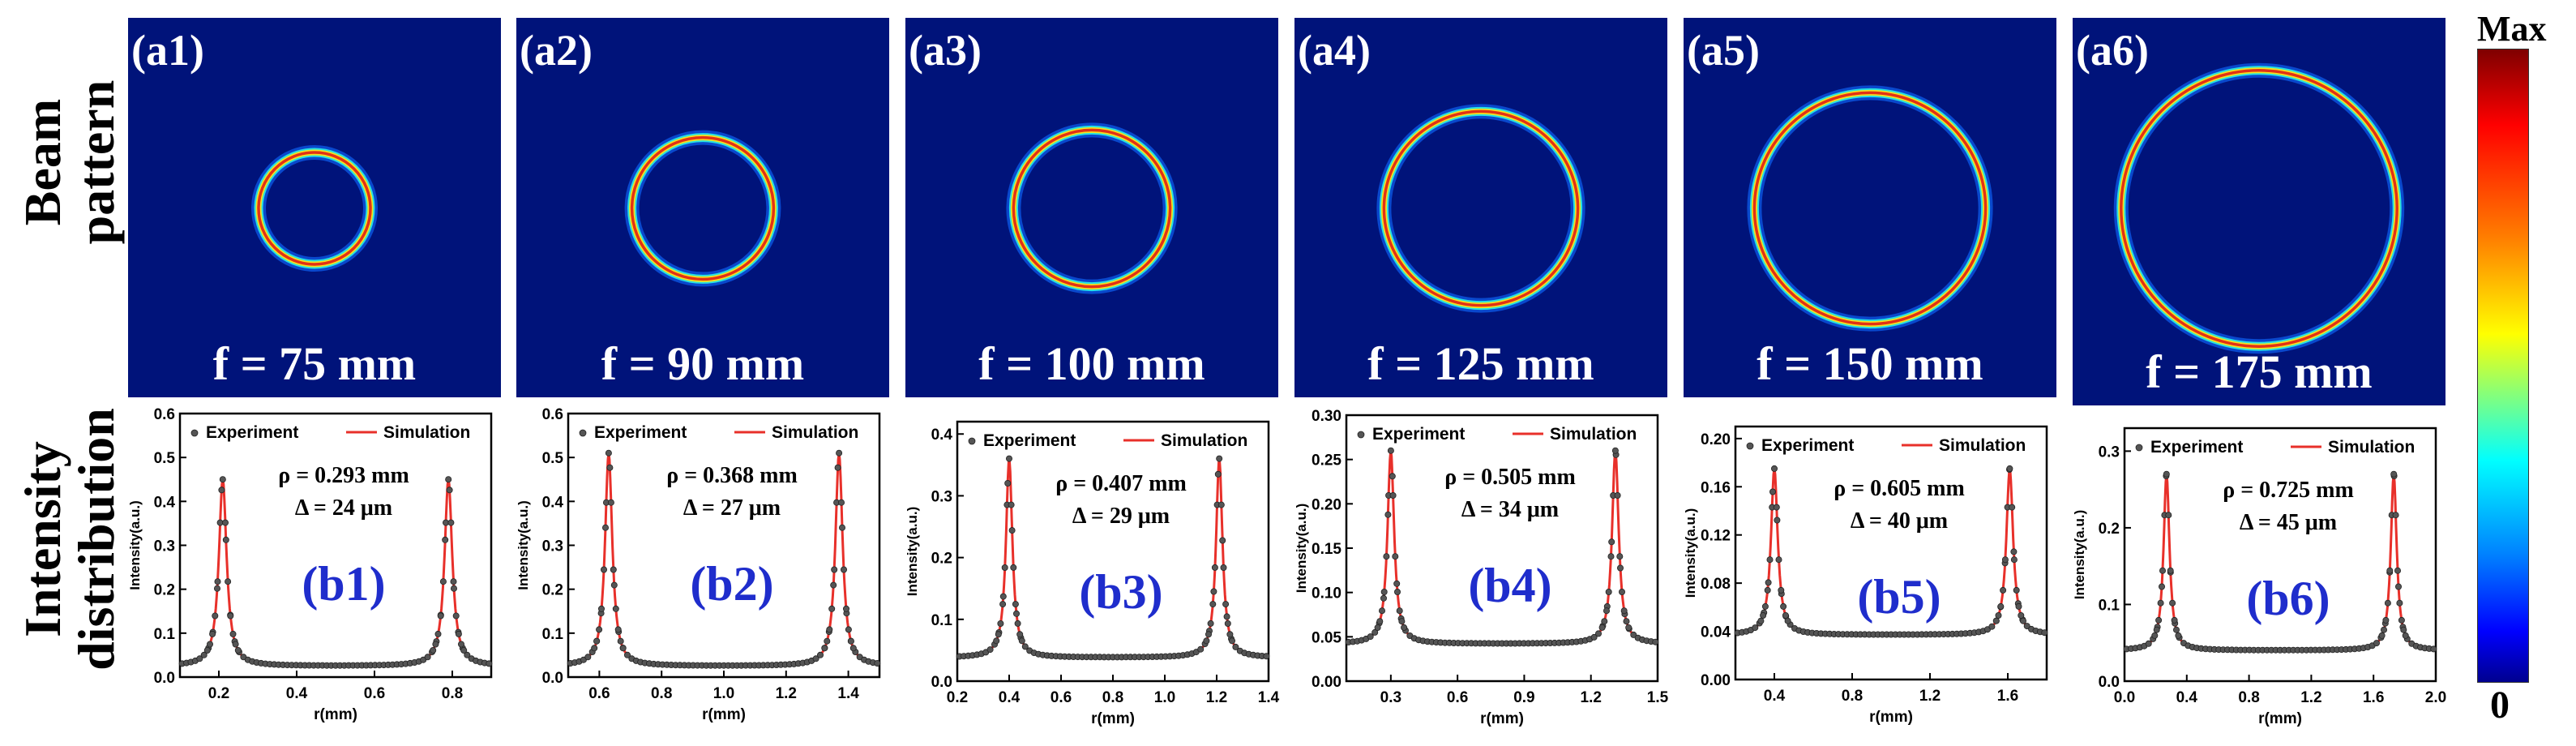 The image size is (2576, 746). What do you see at coordinates (1269, 697) in the screenshot?
I see `x-tick-label: 1.4` at bounding box center [1269, 697].